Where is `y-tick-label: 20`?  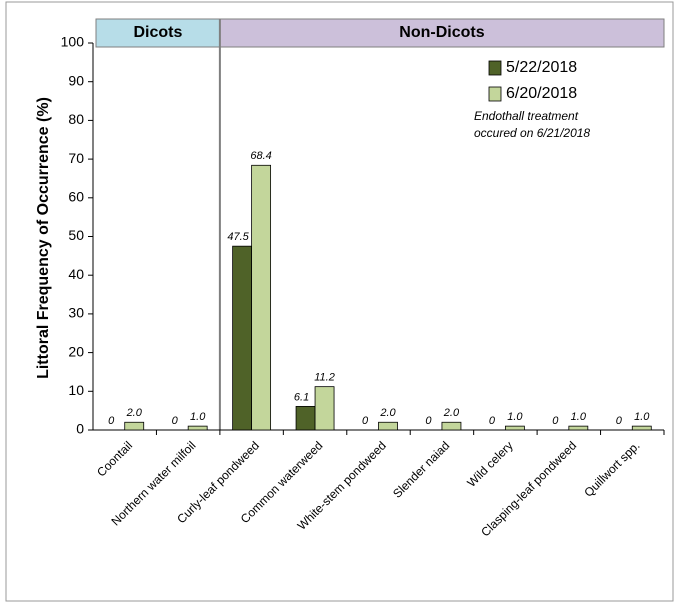
y-tick-label: 20 is located at coordinates (76, 351).